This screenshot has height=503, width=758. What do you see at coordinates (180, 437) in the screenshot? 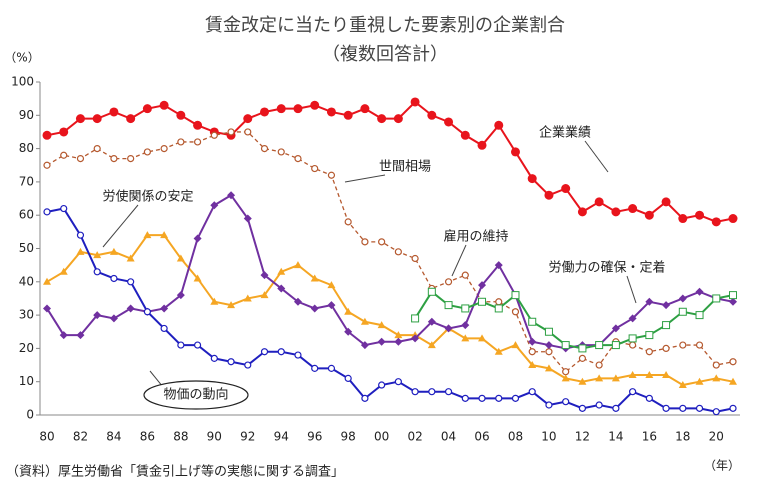
I see `x-tick-label: 88` at bounding box center [180, 437].